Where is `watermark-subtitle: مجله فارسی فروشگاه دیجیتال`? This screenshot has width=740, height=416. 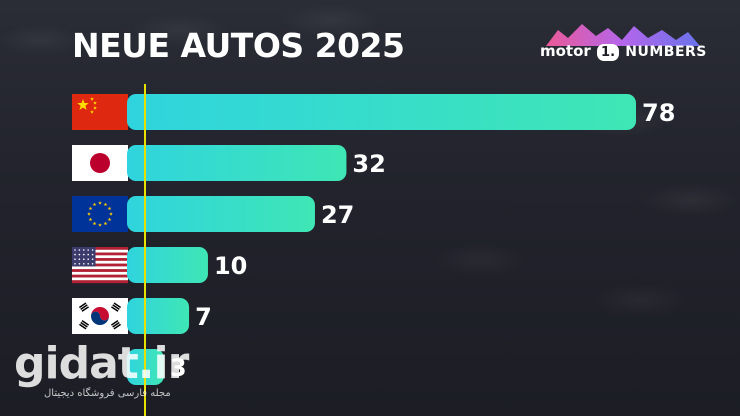 watermark-subtitle: مجله فارسی فروشگاه دیجیتال is located at coordinates (107, 393).